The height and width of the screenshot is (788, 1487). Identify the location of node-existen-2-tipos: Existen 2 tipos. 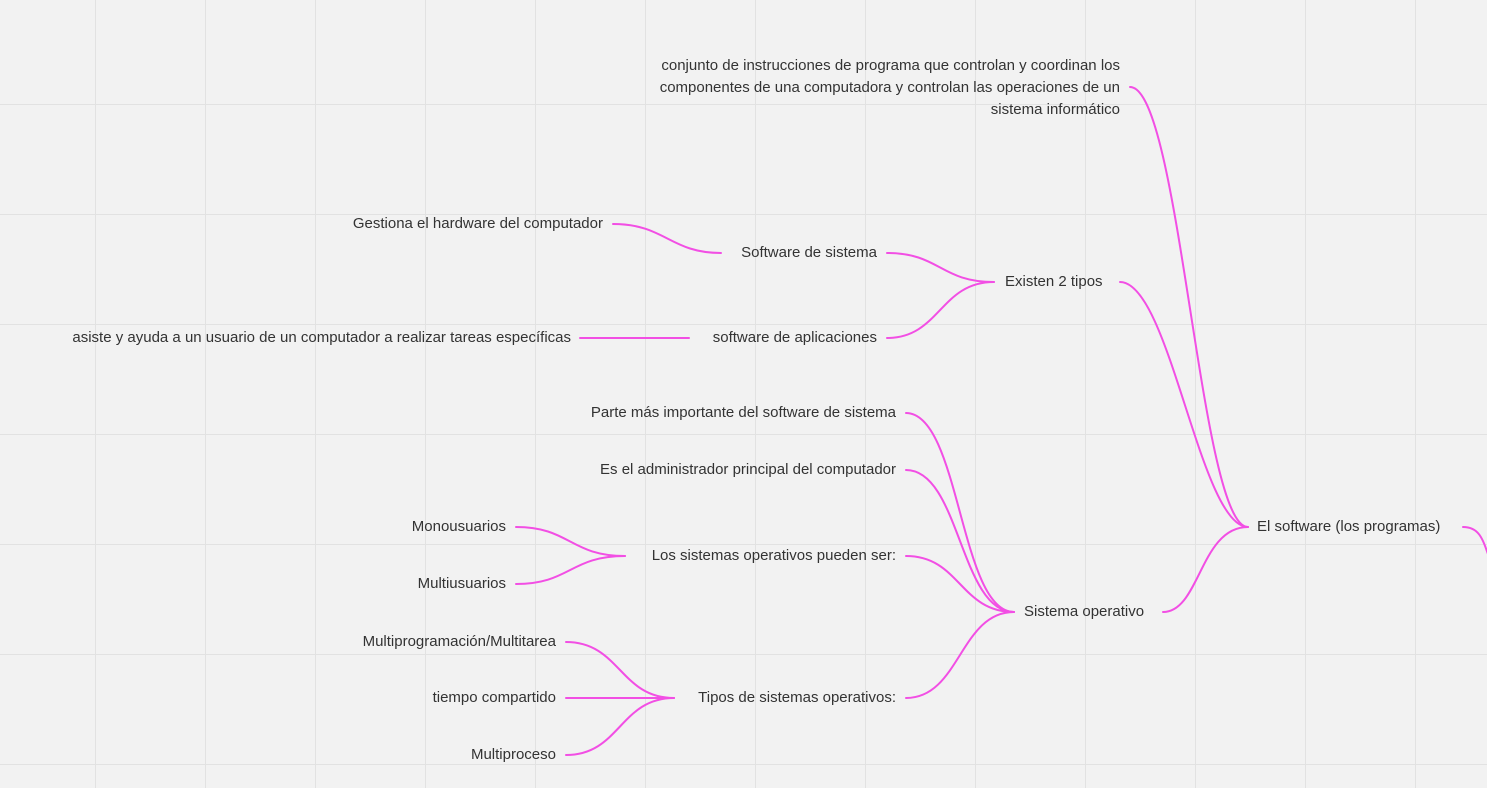
(1054, 281).